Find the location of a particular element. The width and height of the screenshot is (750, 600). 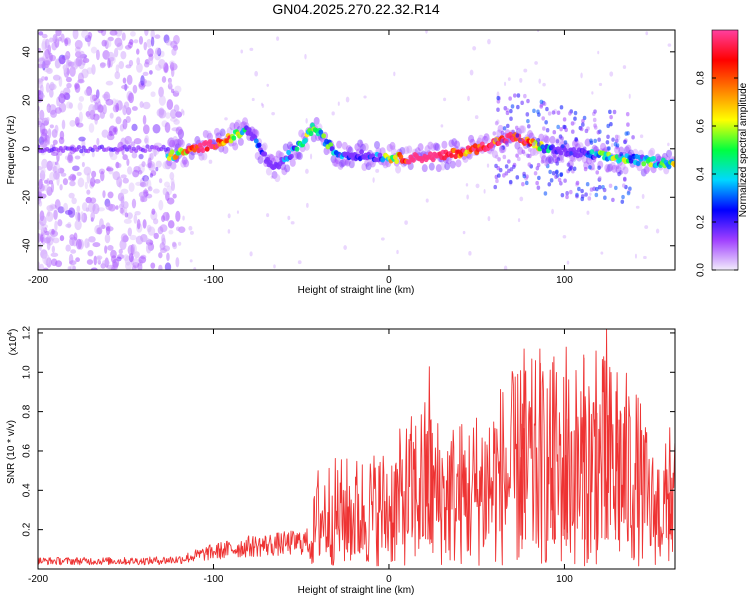

spectrogram-x-tick-label: 0 is located at coordinates (389, 280).